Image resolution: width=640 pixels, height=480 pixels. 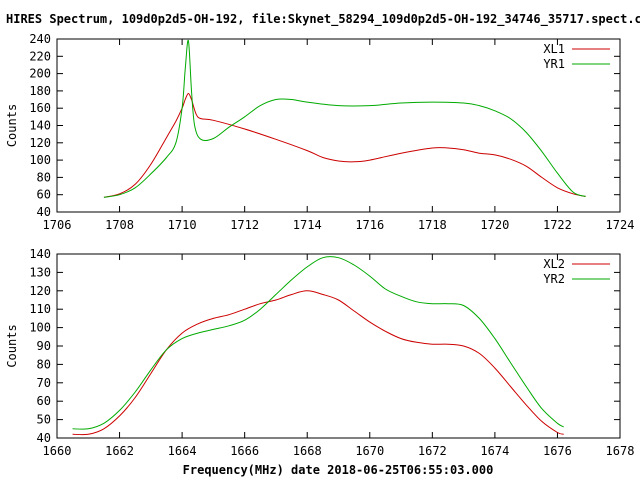 What do you see at coordinates (44, 420) in the screenshot?
I see `y-tick-label: 50` at bounding box center [44, 420].